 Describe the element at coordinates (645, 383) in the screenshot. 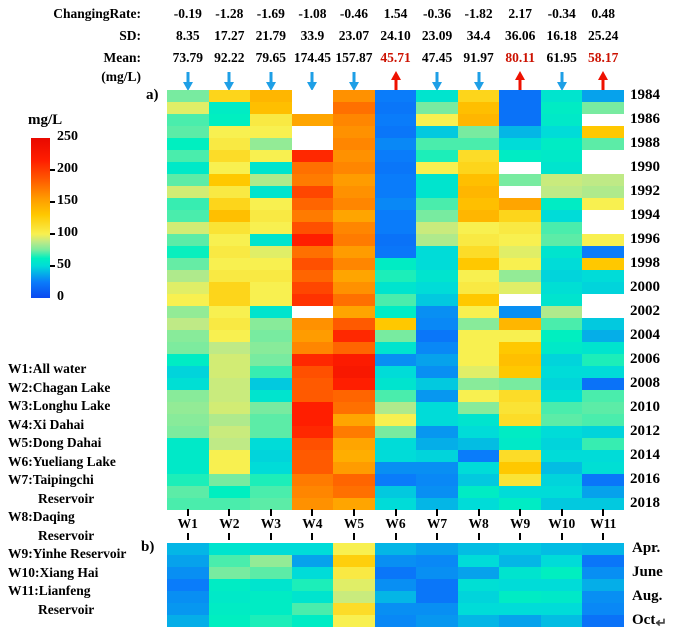

I see `year-label: 2008` at that location.